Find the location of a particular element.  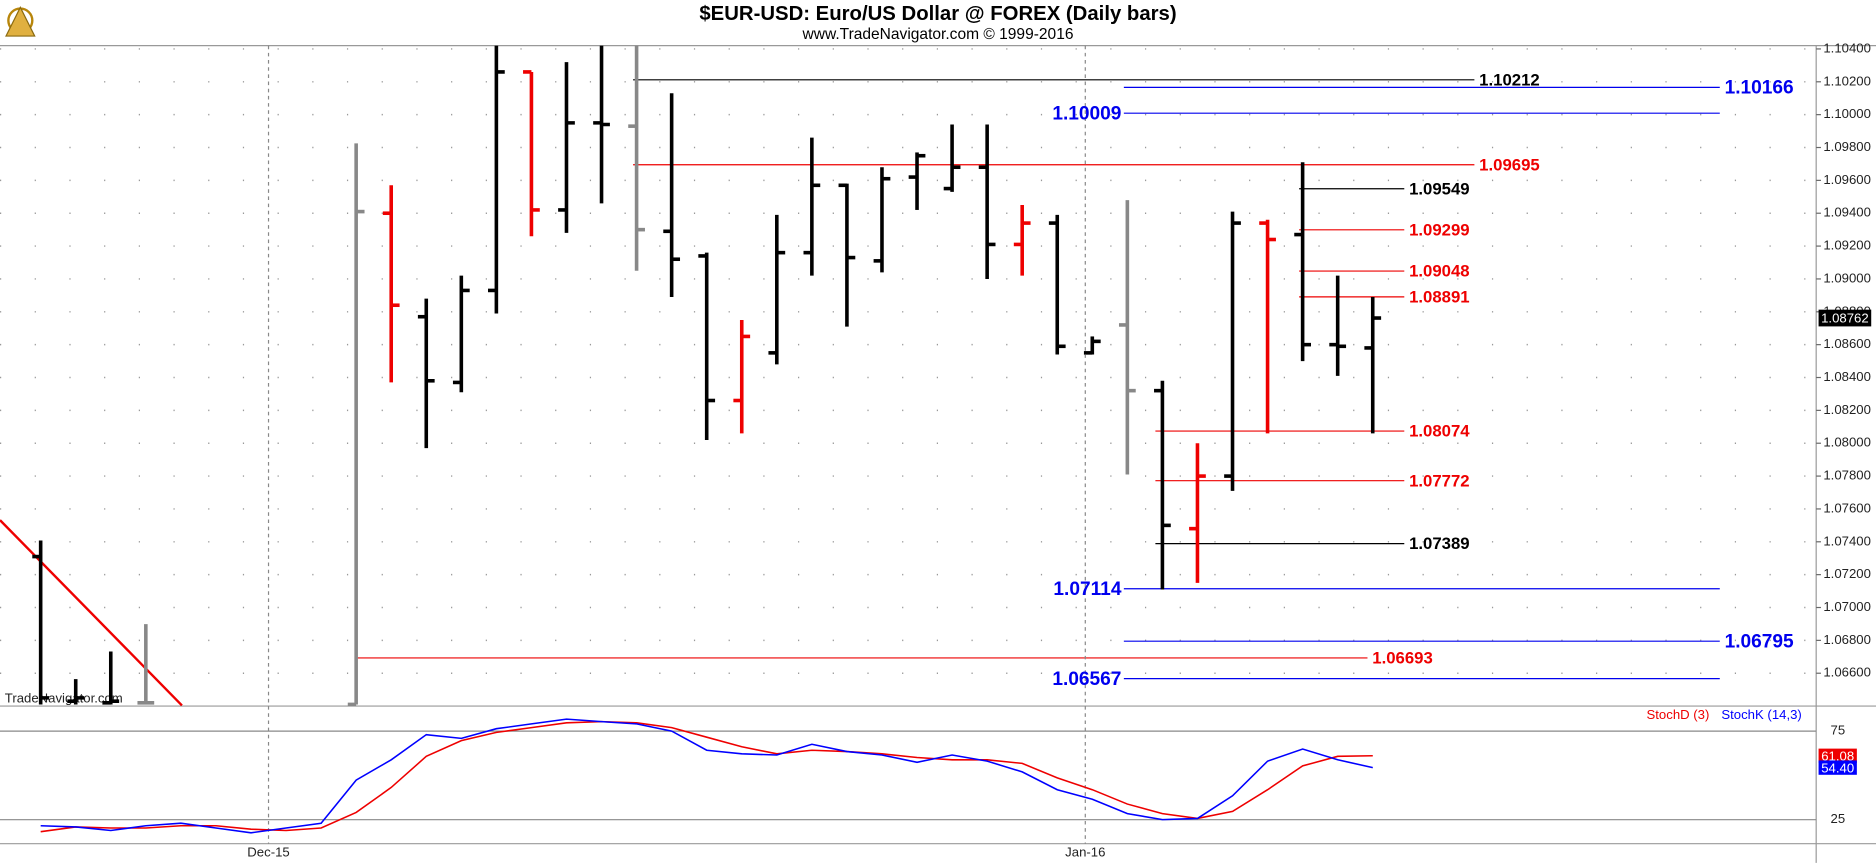

legend-entry: StochD (3) is located at coordinates (1678, 714).